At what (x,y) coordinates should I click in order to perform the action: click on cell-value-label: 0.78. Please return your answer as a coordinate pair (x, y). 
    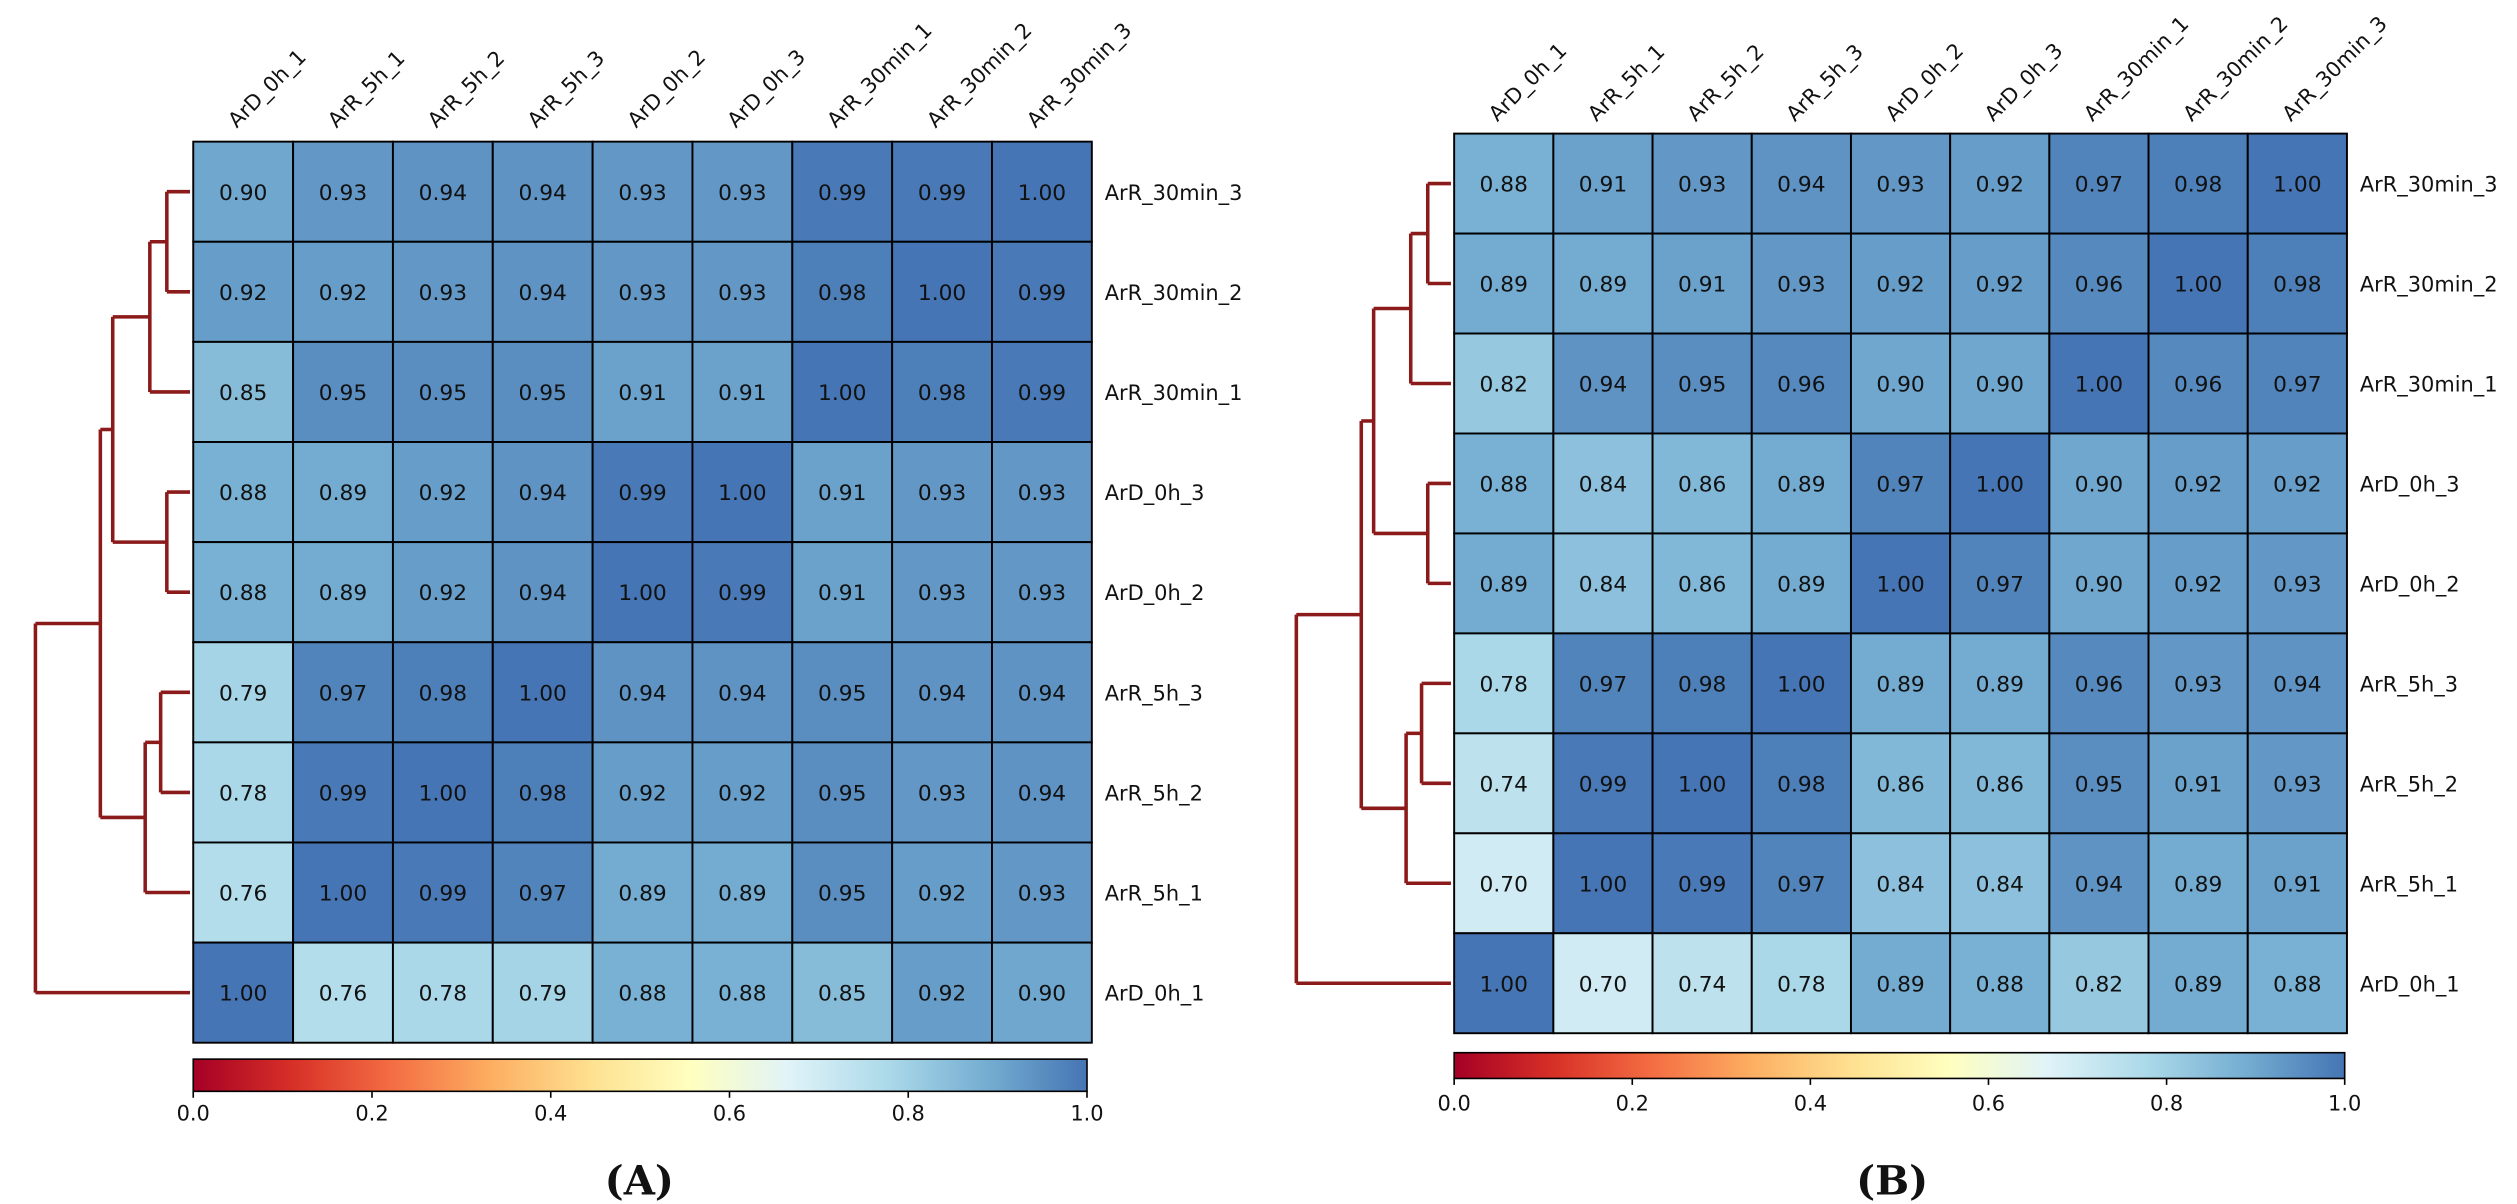
    Looking at the image, I should click on (1504, 684).